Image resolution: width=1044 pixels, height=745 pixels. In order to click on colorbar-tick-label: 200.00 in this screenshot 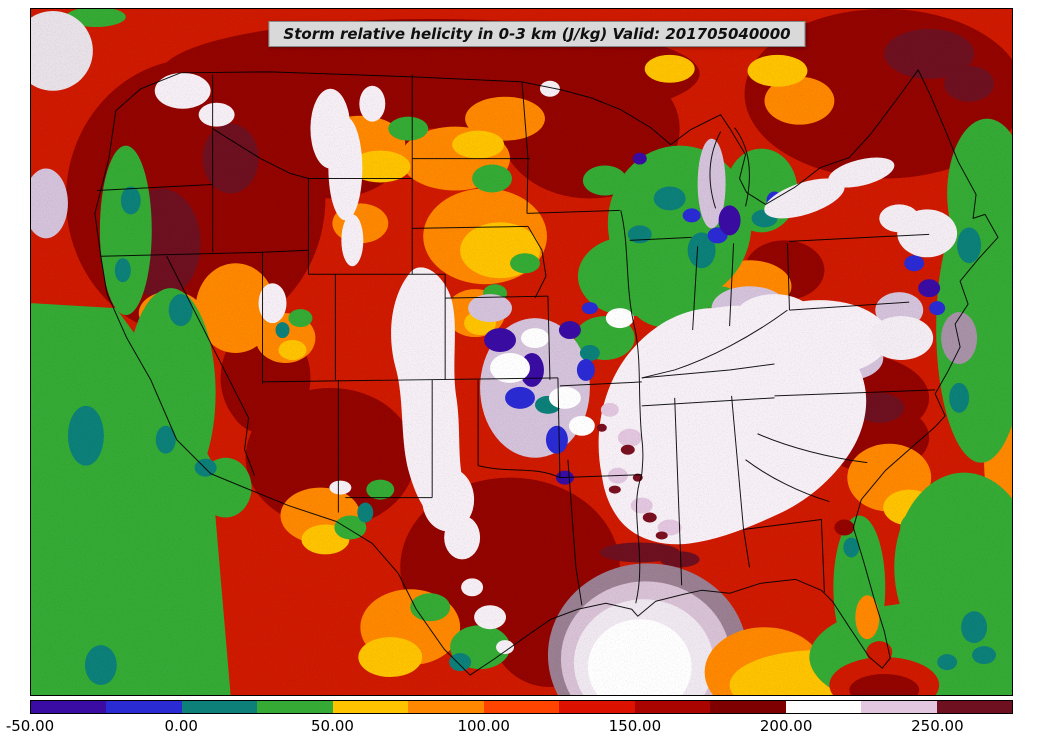, I will do `click(786, 726)`.